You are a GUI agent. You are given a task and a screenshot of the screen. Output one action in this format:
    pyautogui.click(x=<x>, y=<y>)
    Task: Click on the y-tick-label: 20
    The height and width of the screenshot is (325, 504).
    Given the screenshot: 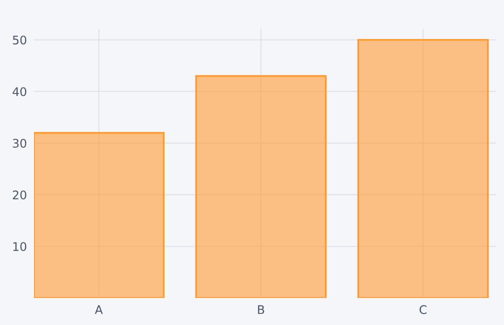 What is the action you would take?
    pyautogui.click(x=19, y=195)
    